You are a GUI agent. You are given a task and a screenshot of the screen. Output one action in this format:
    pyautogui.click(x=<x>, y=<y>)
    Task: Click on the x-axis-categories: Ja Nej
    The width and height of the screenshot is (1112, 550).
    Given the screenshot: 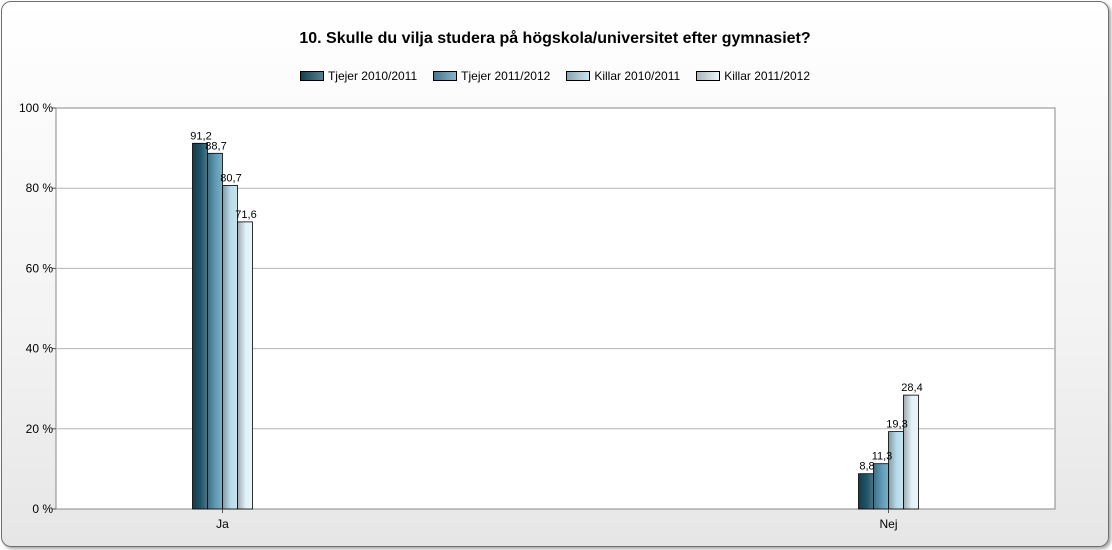 What is the action you would take?
    pyautogui.click(x=557, y=520)
    